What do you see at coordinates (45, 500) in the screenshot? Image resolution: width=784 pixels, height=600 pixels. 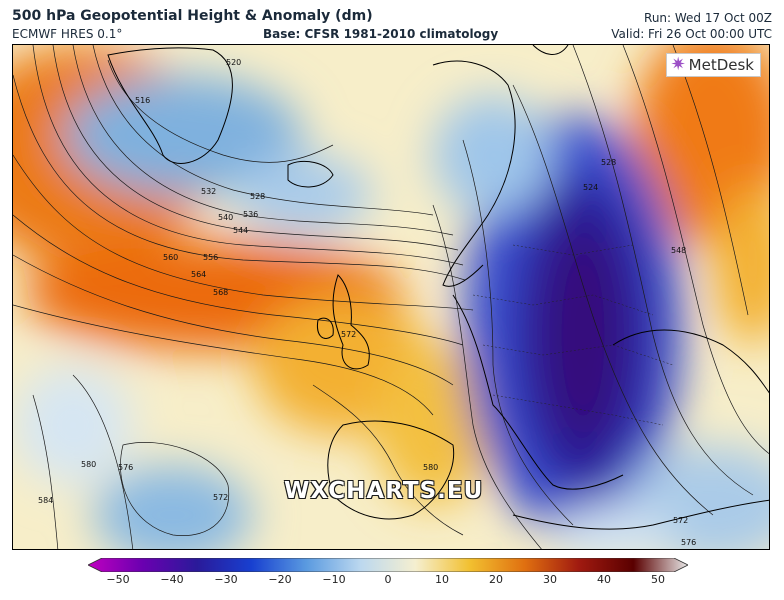 I see `contour-label: 584` at bounding box center [45, 500].